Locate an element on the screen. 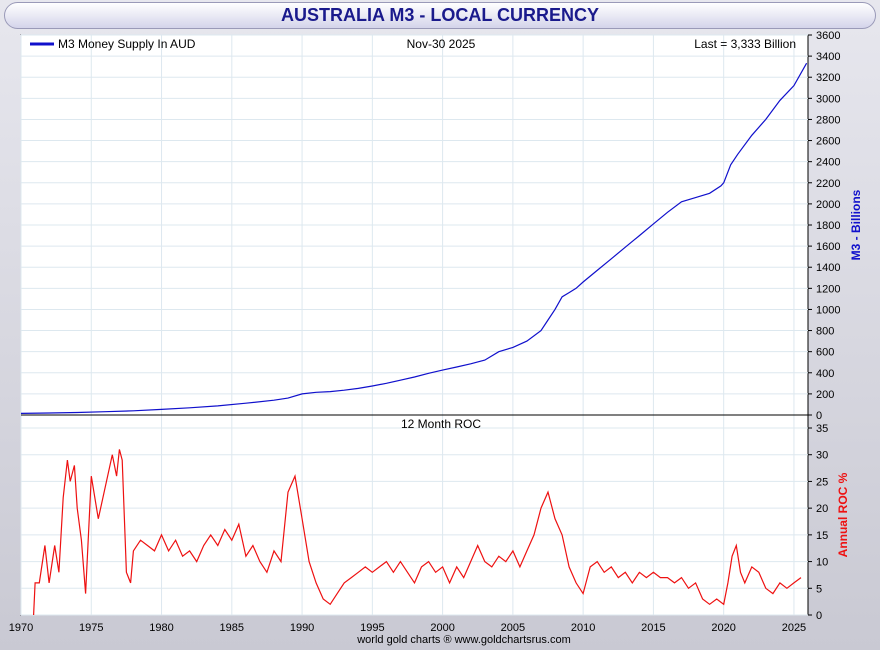 The height and width of the screenshot is (650, 880). x-tick-label: 1980 is located at coordinates (161, 628).